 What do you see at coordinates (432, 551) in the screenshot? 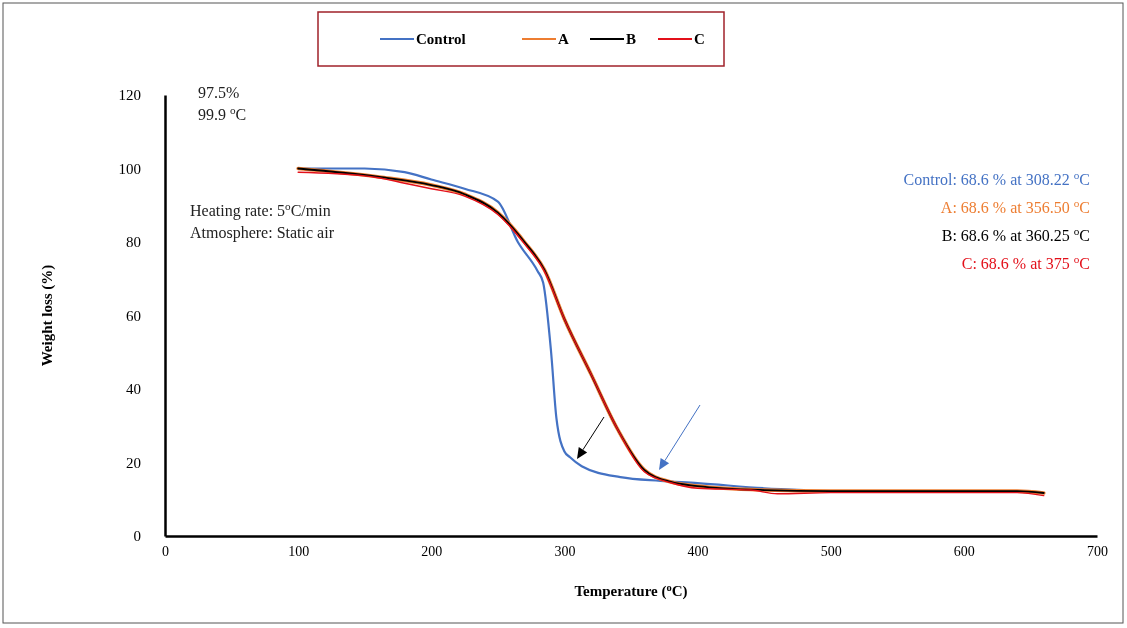
I see `x-tick-label: 200` at bounding box center [432, 551].